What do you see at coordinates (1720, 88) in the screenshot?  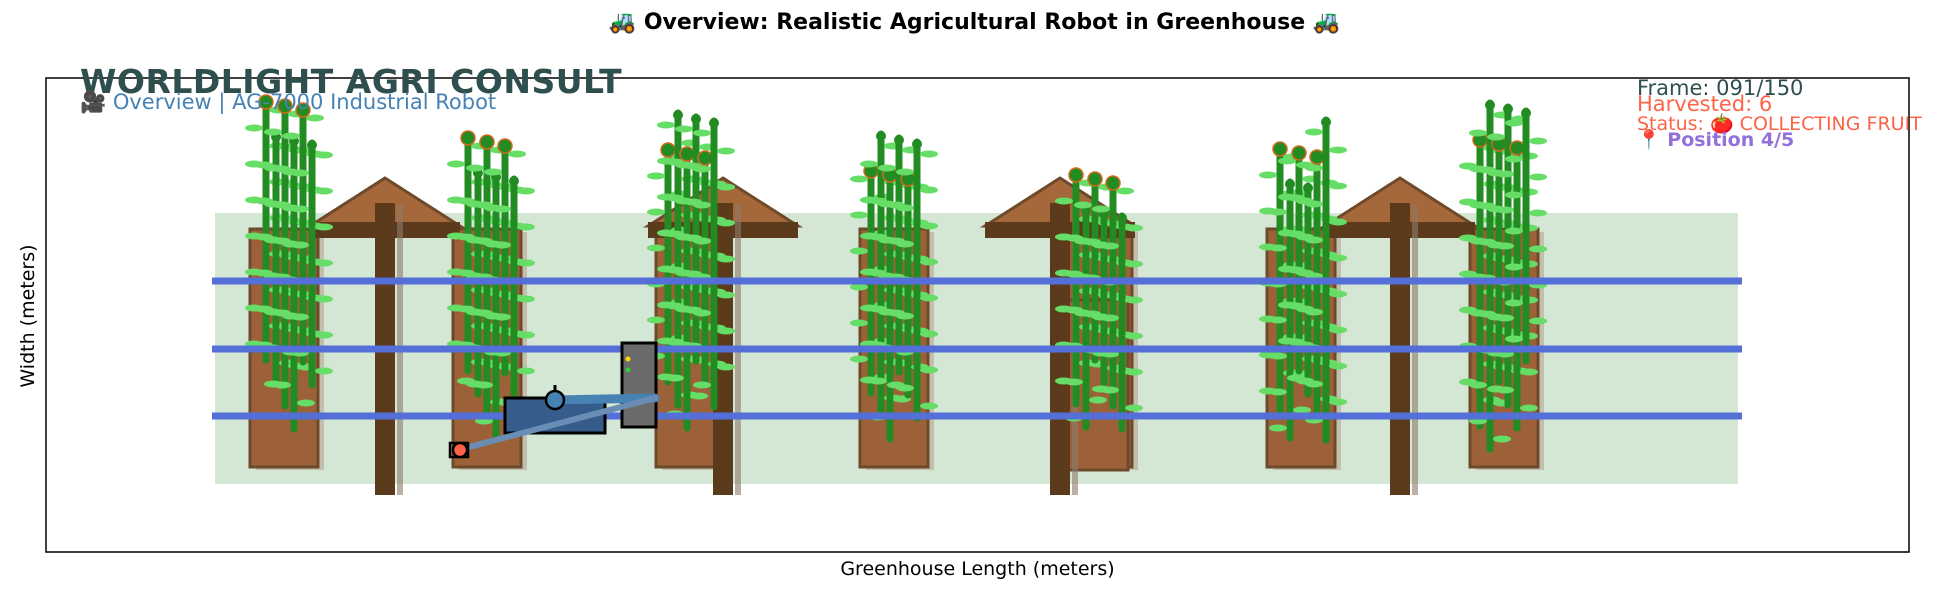 I see `frame-counter: Frame: 091/150` at bounding box center [1720, 88].